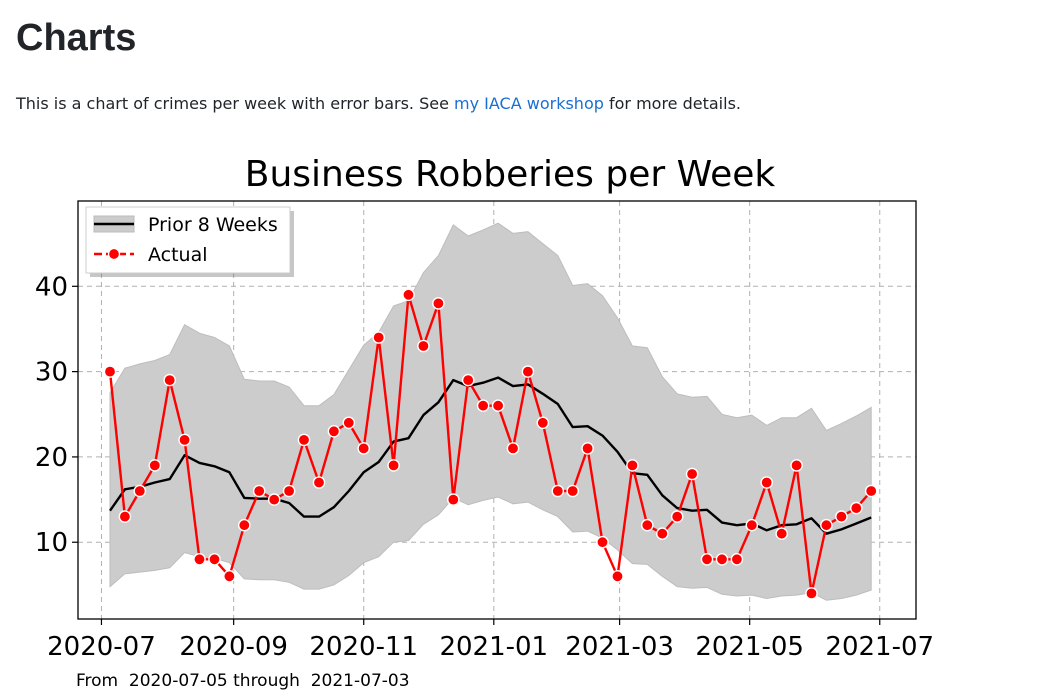  I want to click on y-tick-label-3: 40, so click(51, 287).